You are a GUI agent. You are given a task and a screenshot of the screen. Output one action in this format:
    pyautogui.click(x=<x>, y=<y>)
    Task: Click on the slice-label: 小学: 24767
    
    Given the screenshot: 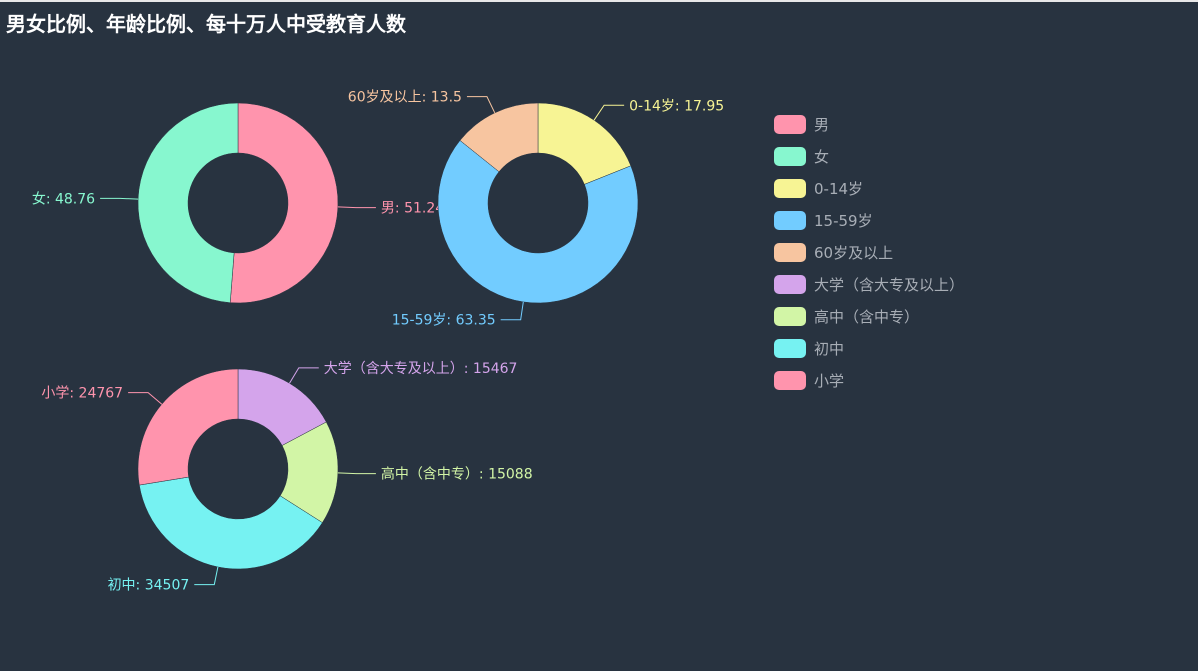 What is the action you would take?
    pyautogui.click(x=82, y=394)
    